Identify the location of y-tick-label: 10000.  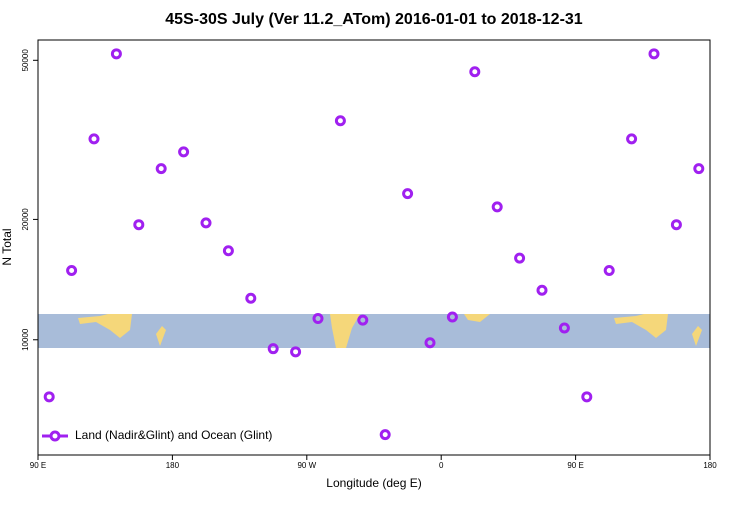
(25, 339).